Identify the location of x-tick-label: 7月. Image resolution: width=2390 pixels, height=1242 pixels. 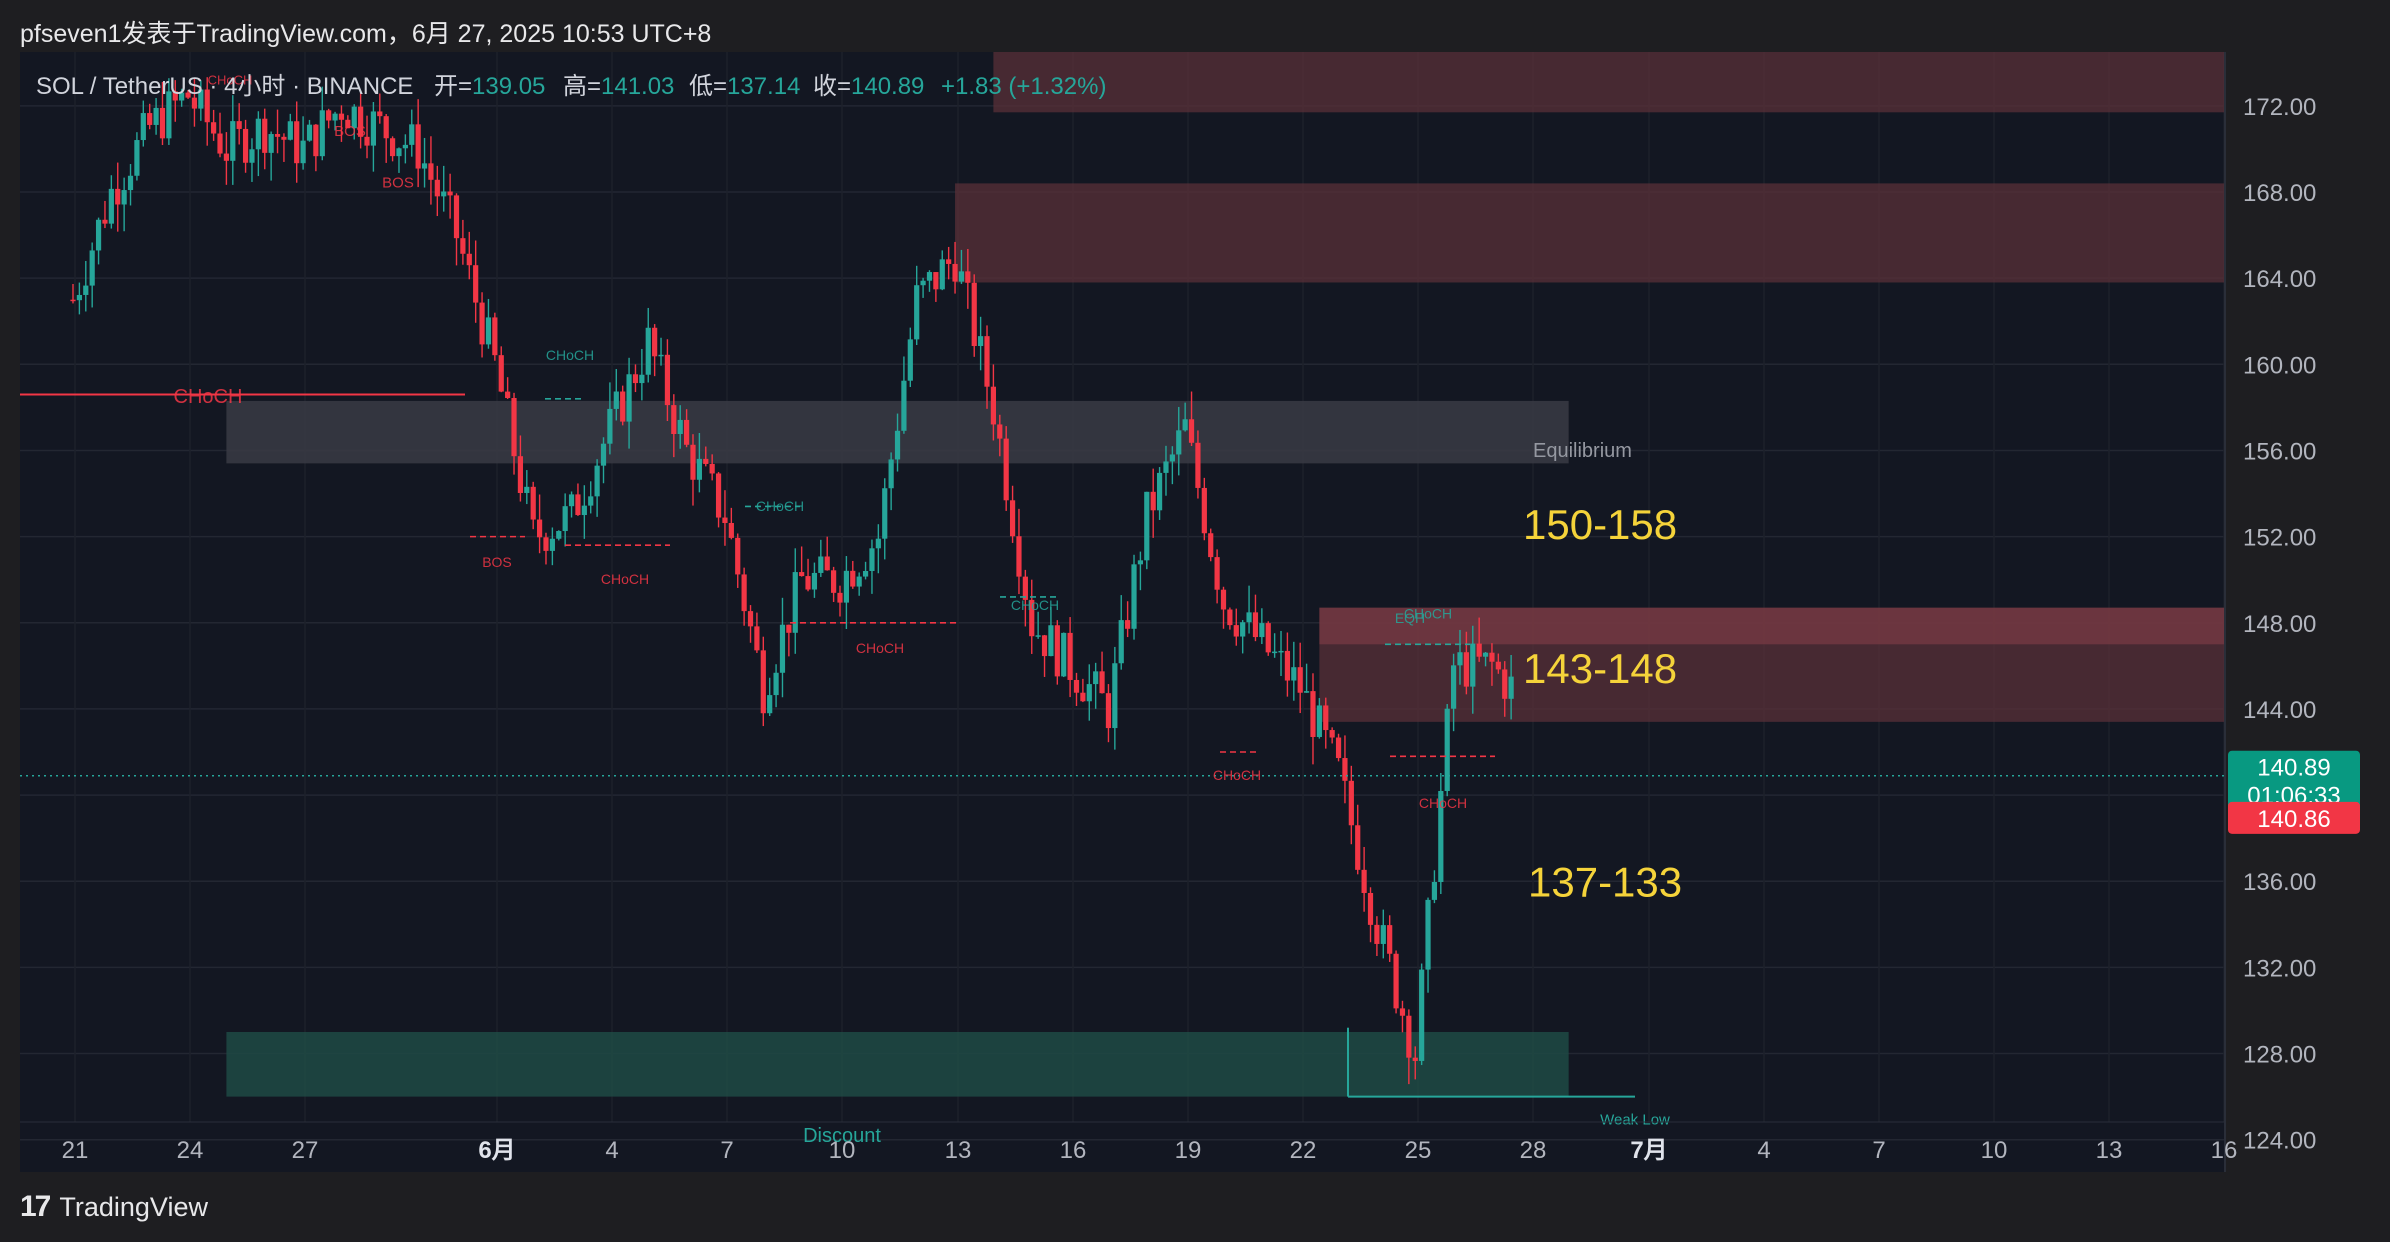
(1648, 1150).